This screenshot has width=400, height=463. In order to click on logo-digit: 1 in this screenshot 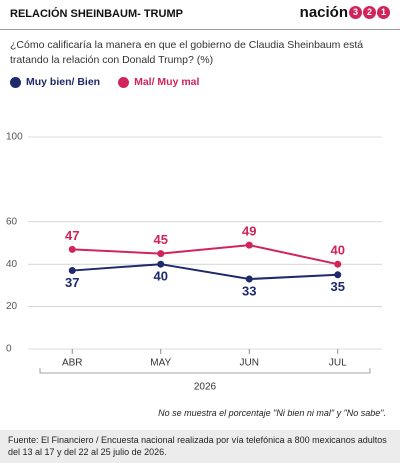, I will do `click(383, 12)`.